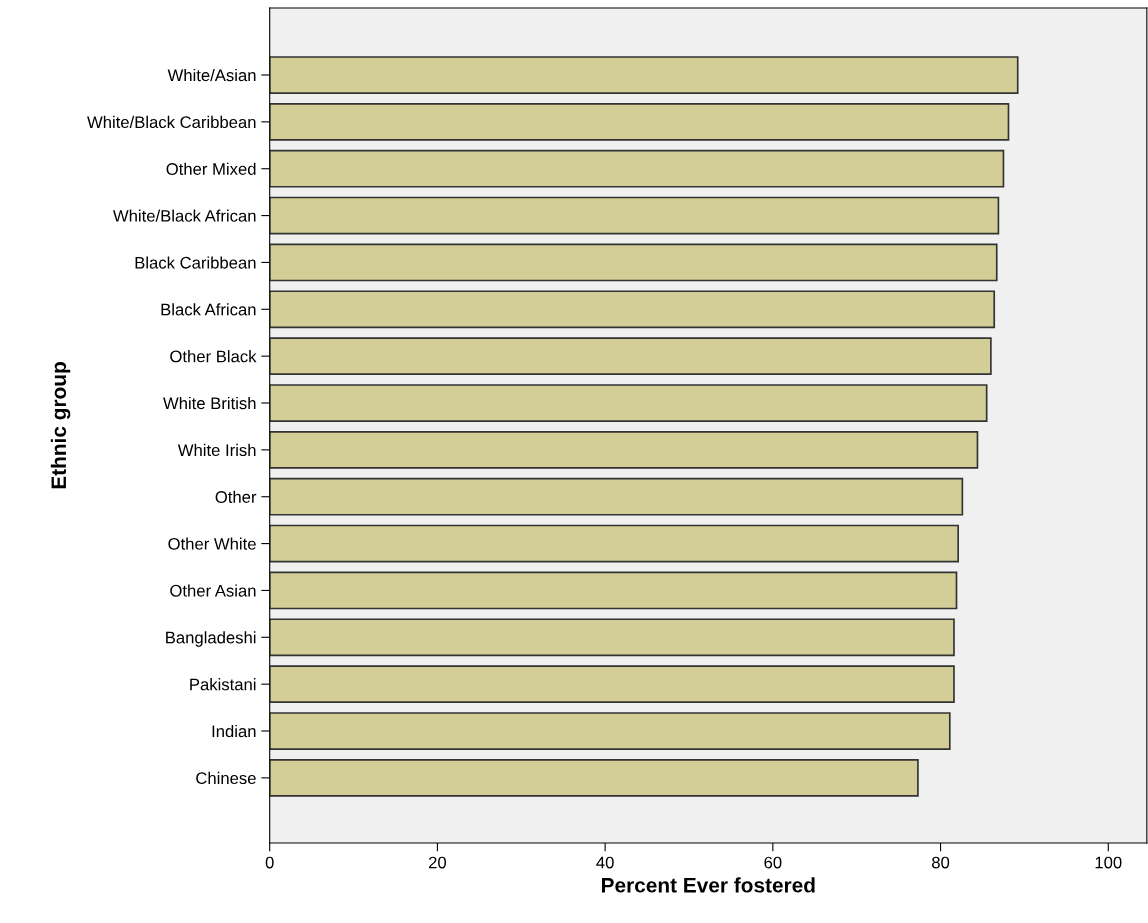  I want to click on y-tick-label: White Irish, so click(216, 450).